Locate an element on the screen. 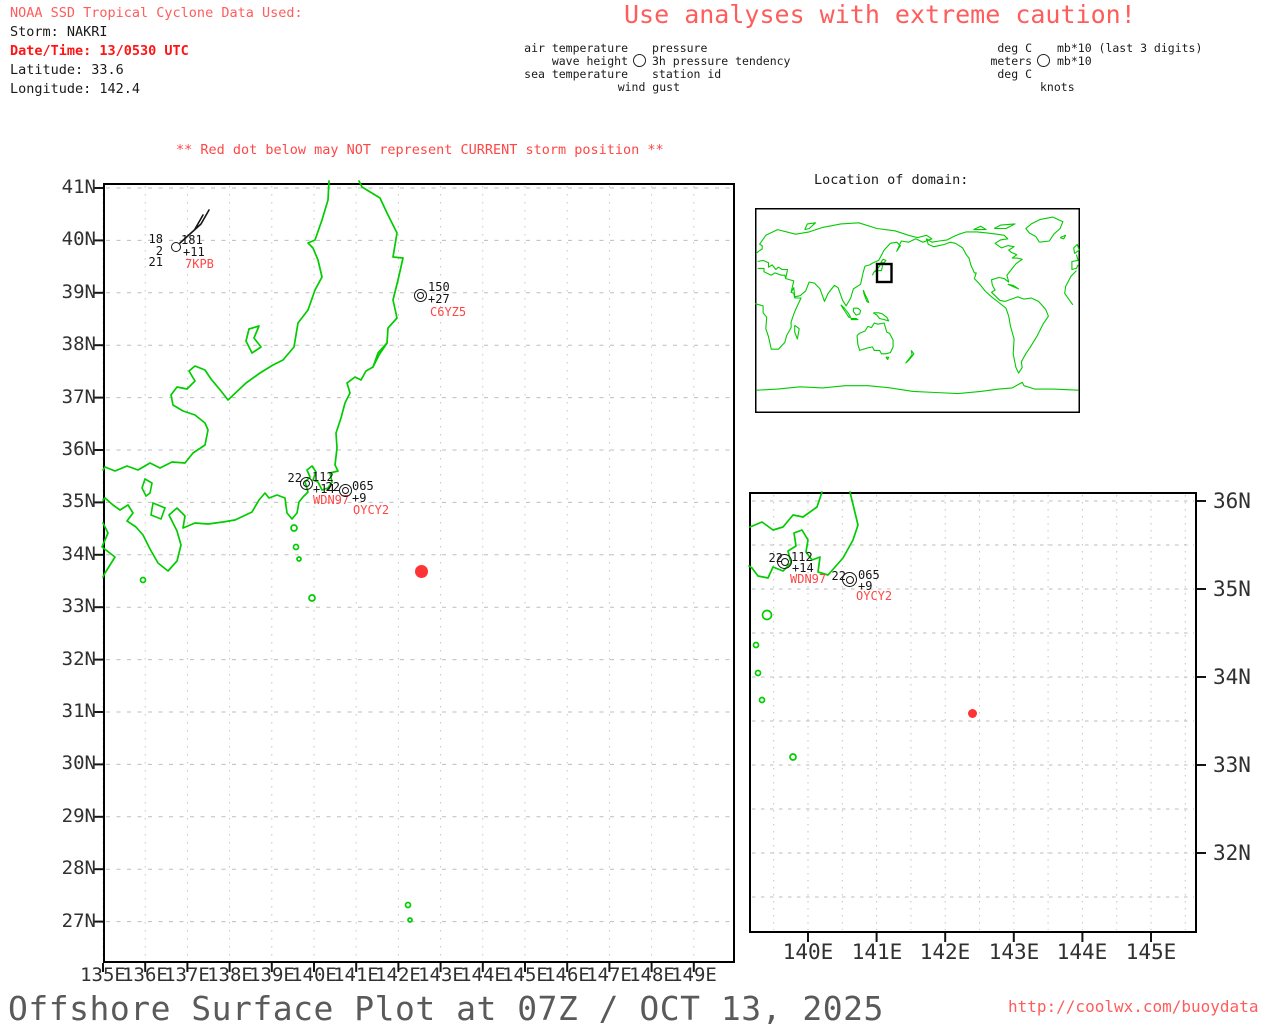  main-map-lon-label: 135E is located at coordinates (103, 975).